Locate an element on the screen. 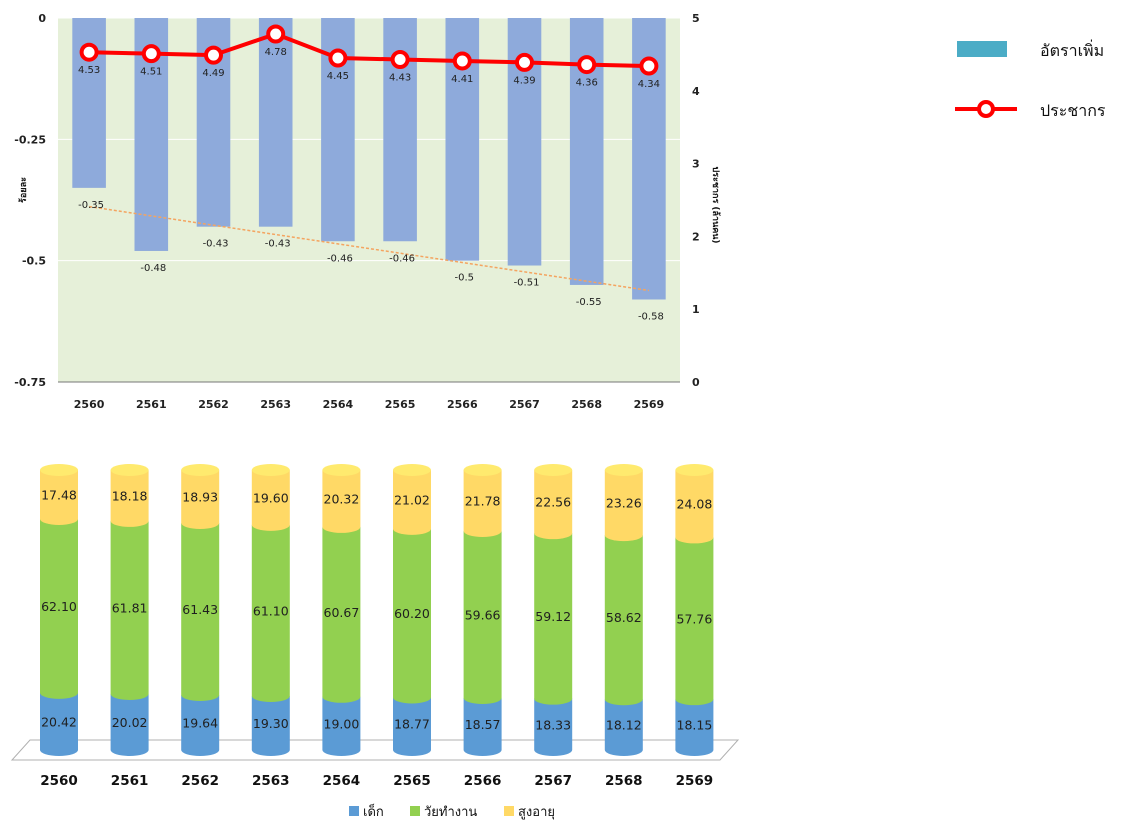  x-tick-label: 2569 is located at coordinates (649, 404).